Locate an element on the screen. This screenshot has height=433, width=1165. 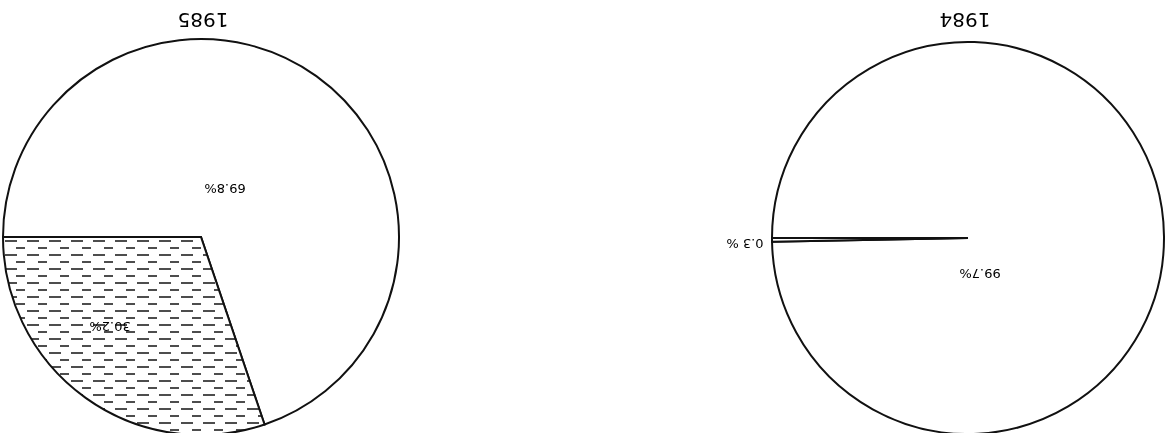
chart-title: 1985 is located at coordinates (203, 19).